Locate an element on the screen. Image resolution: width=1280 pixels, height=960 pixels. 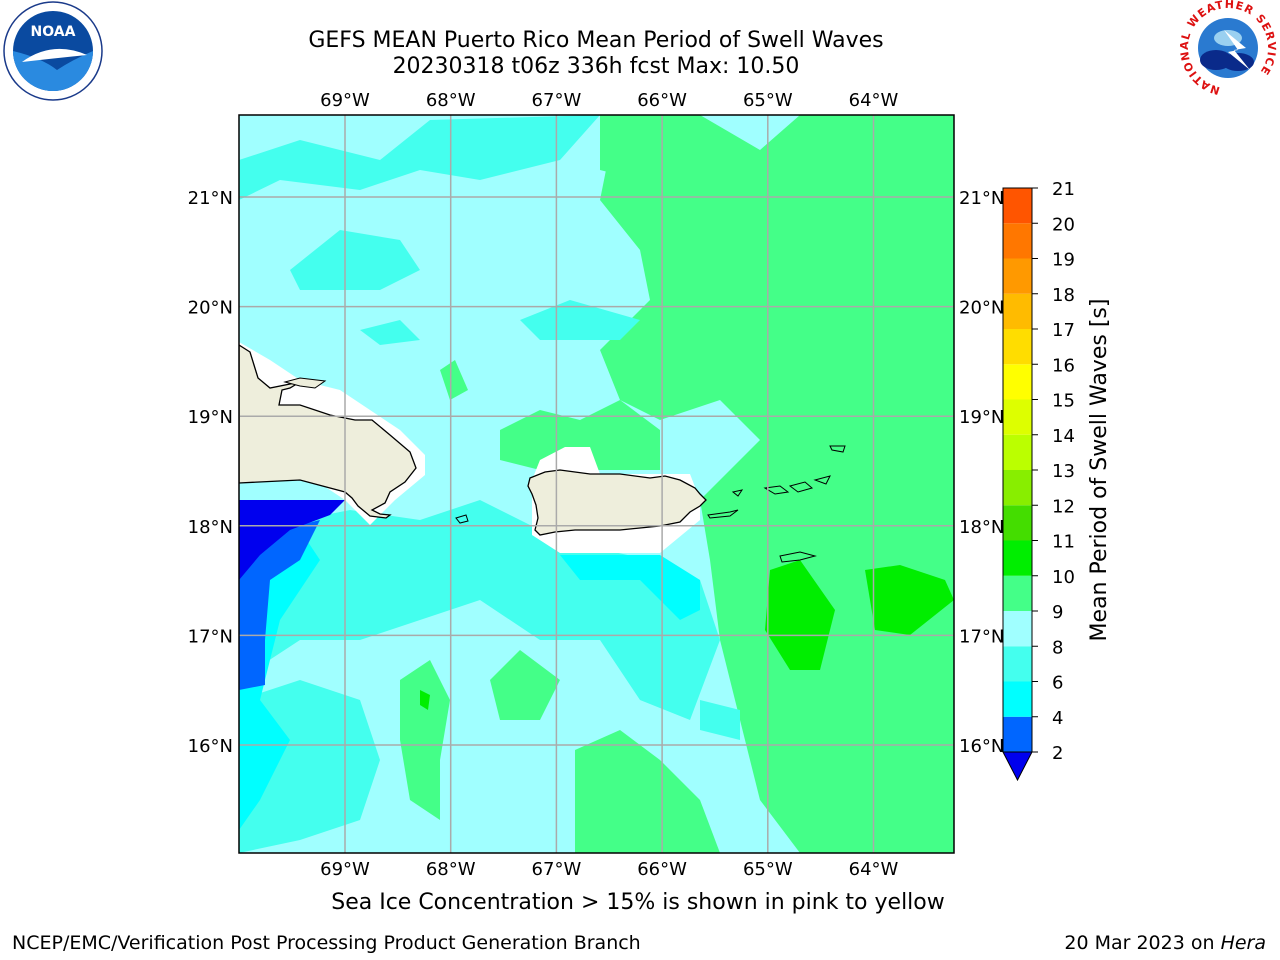
lat-label-right: 21°N is located at coordinates (981, 198).